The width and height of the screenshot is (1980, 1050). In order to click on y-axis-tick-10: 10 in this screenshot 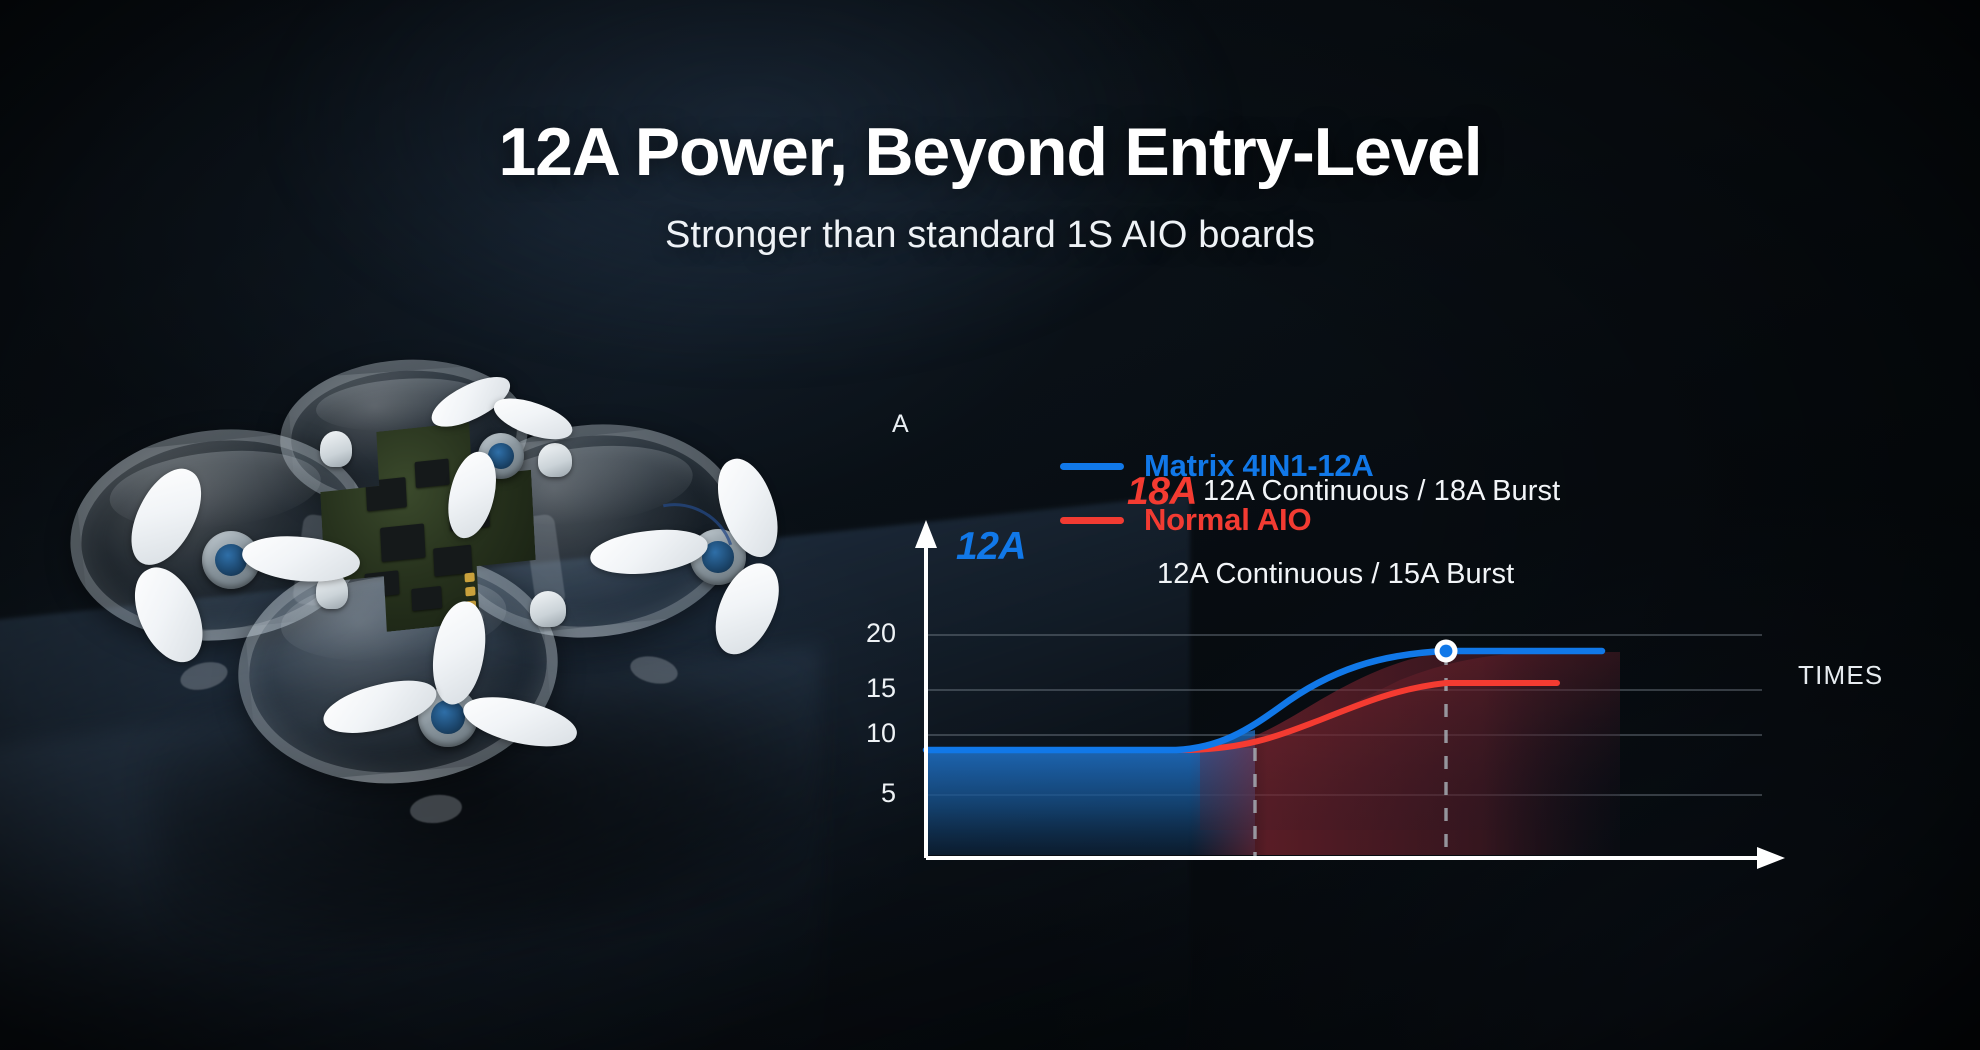, I will do `click(880, 733)`.